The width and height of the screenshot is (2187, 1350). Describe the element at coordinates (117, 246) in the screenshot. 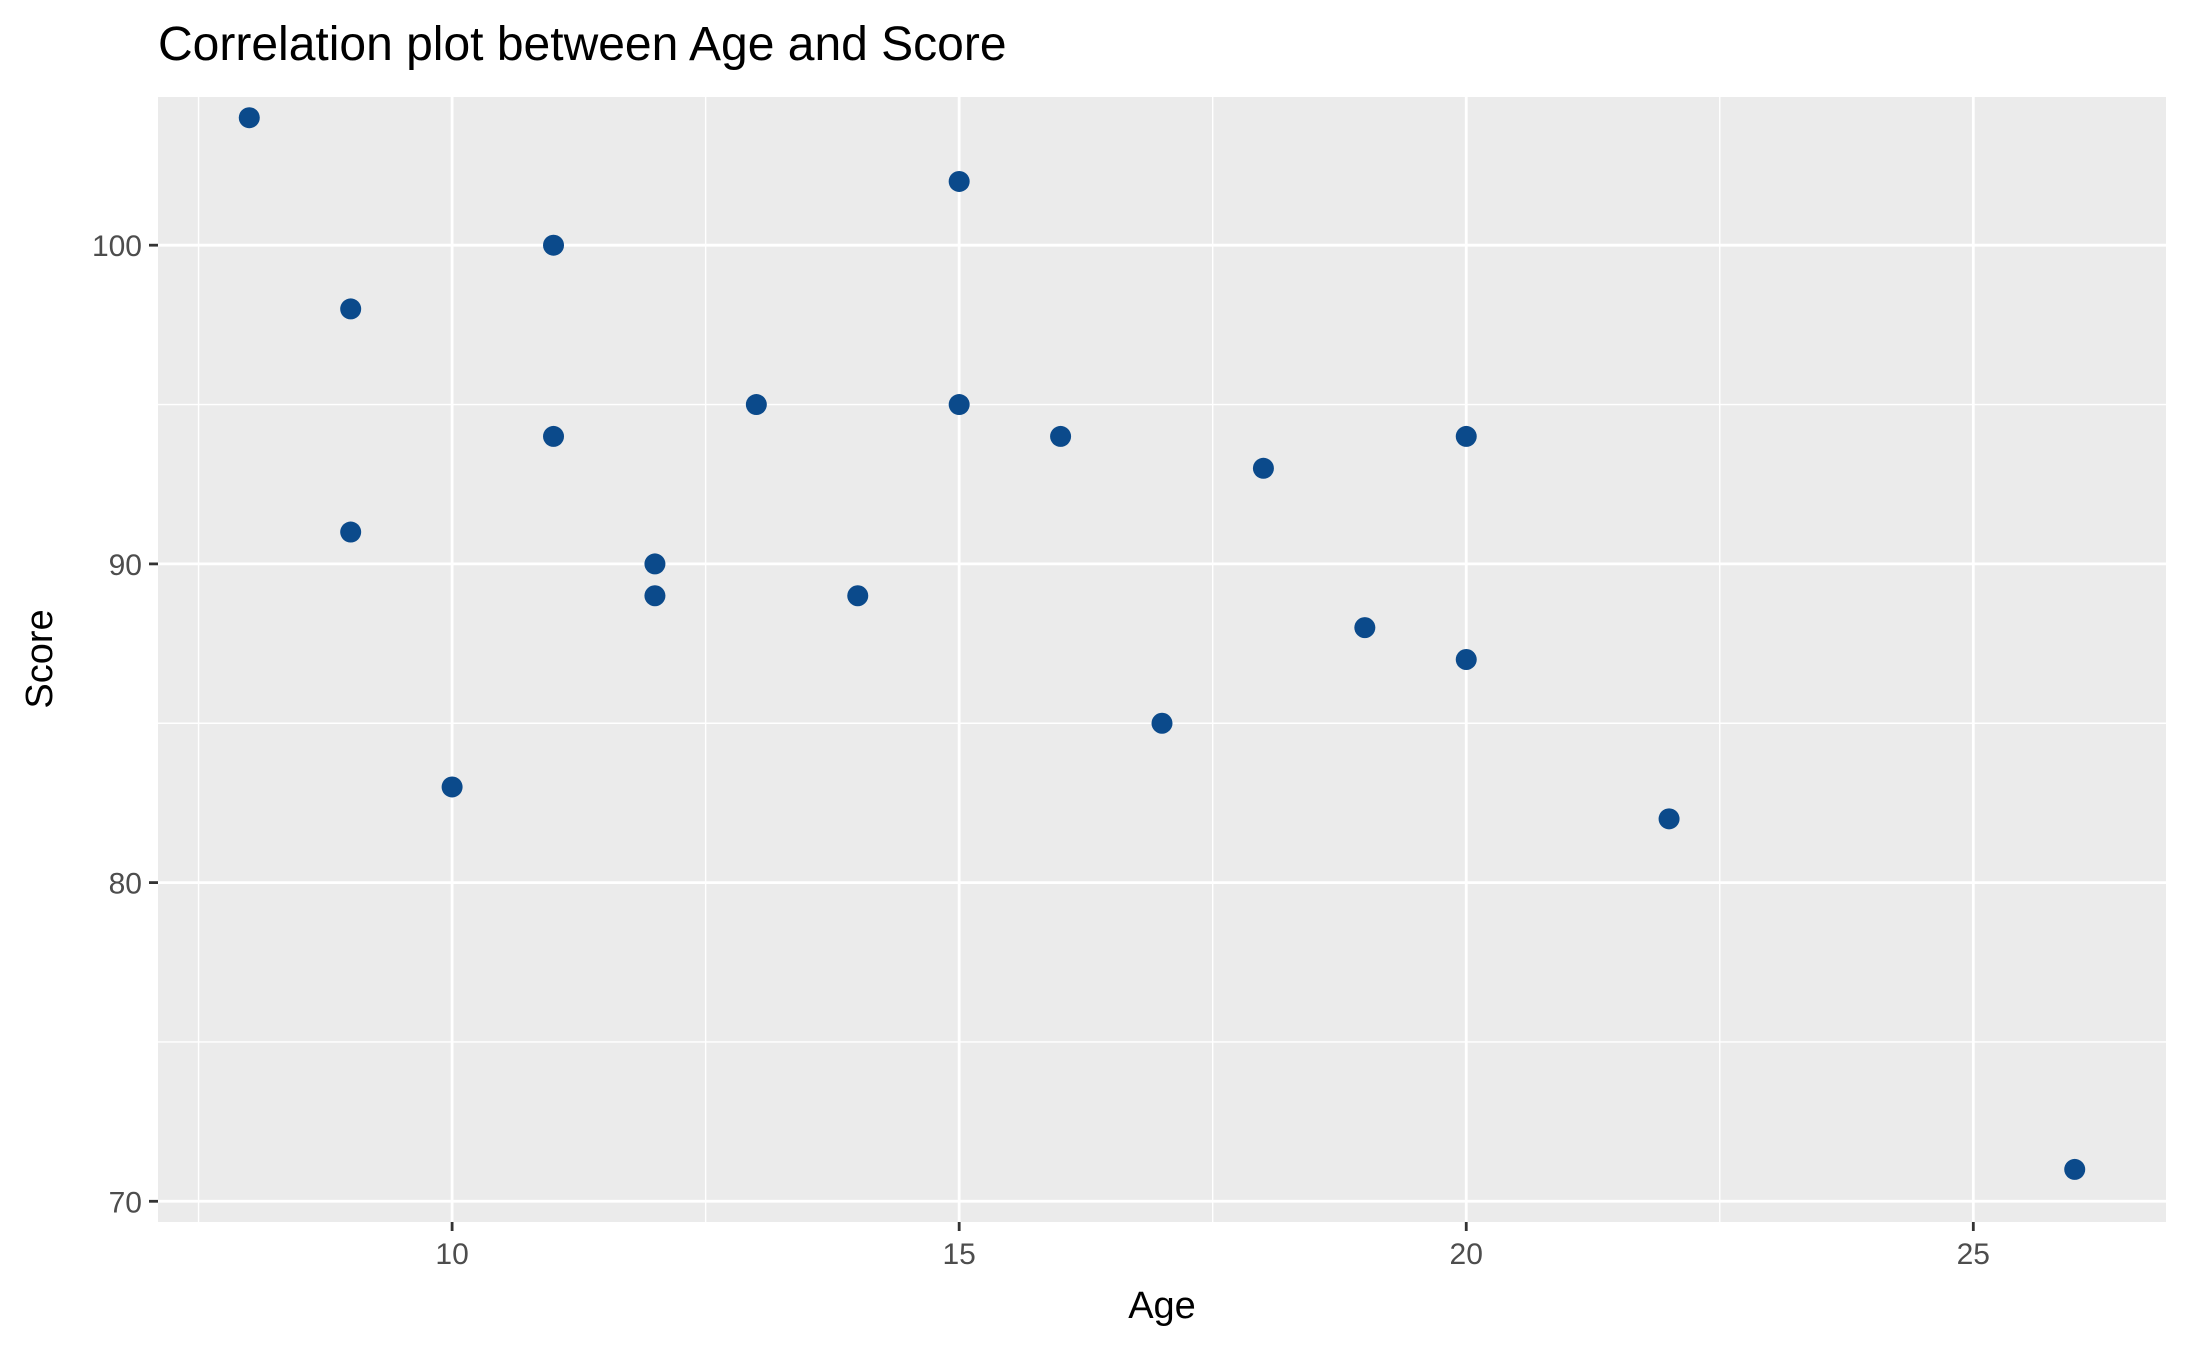

I see `y-tick-label: 100` at that location.